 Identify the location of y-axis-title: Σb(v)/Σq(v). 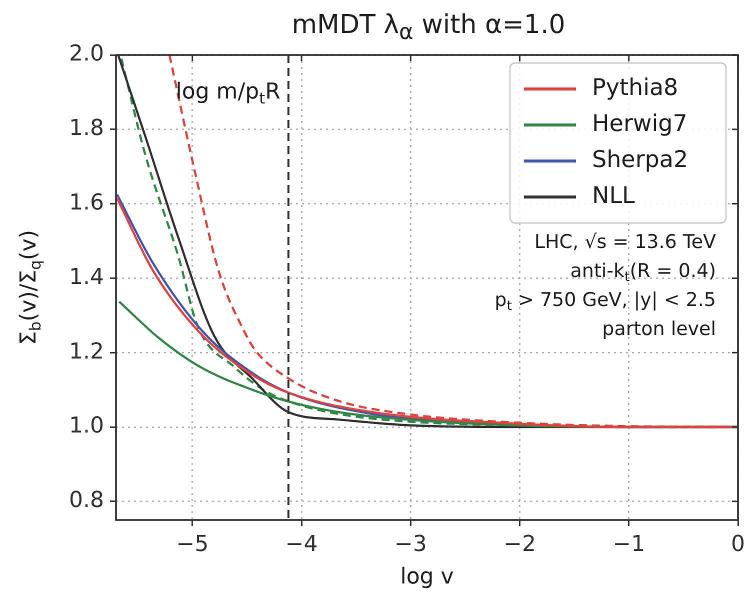
(30, 288).